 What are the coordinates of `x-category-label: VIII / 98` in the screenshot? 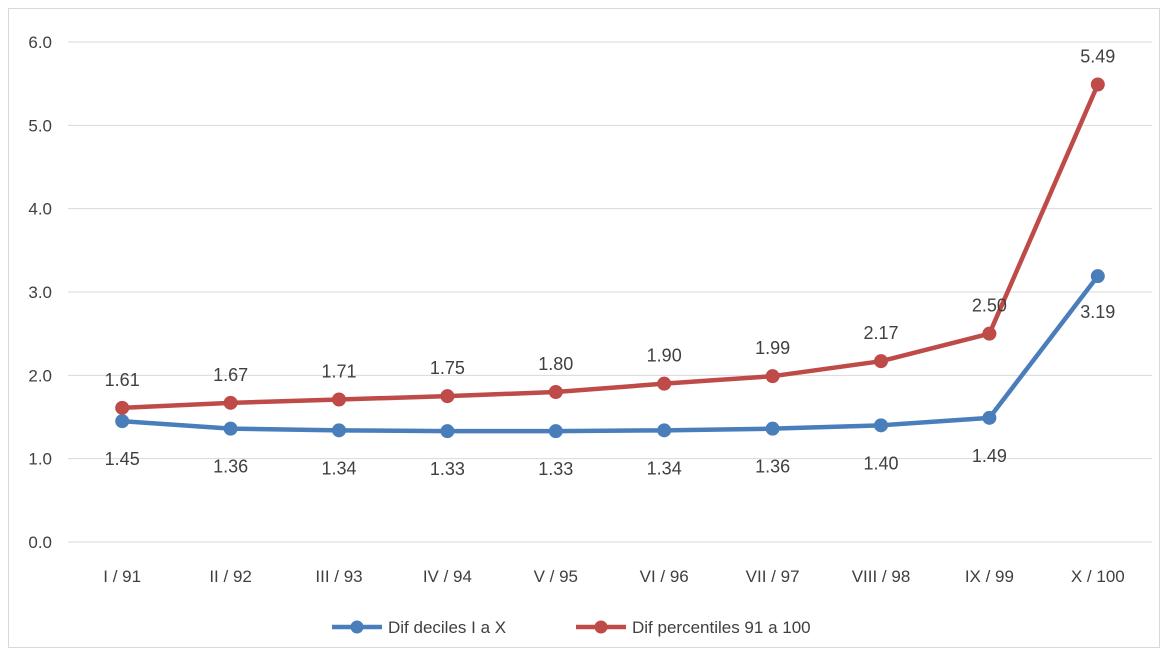 It's located at (881, 576).